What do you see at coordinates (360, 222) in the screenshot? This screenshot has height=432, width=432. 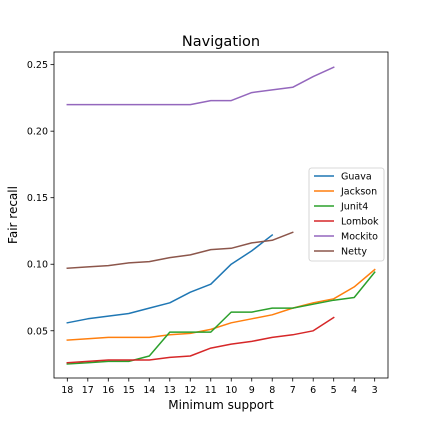 I see `legend-label-lombok: Lombok` at bounding box center [360, 222].